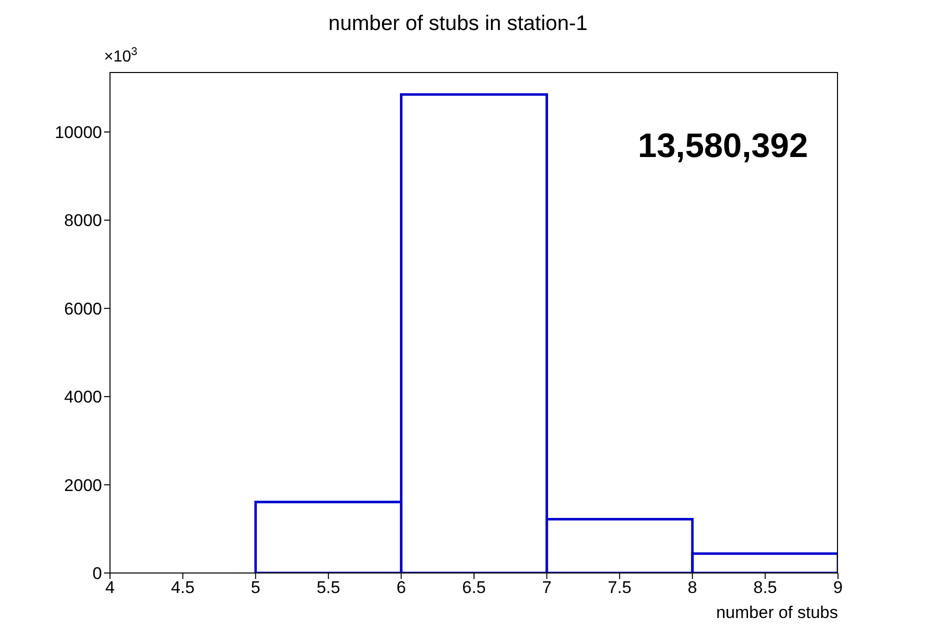 Image resolution: width=928 pixels, height=637 pixels. Describe the element at coordinates (620, 588) in the screenshot. I see `x-tick-label: 7.5` at that location.